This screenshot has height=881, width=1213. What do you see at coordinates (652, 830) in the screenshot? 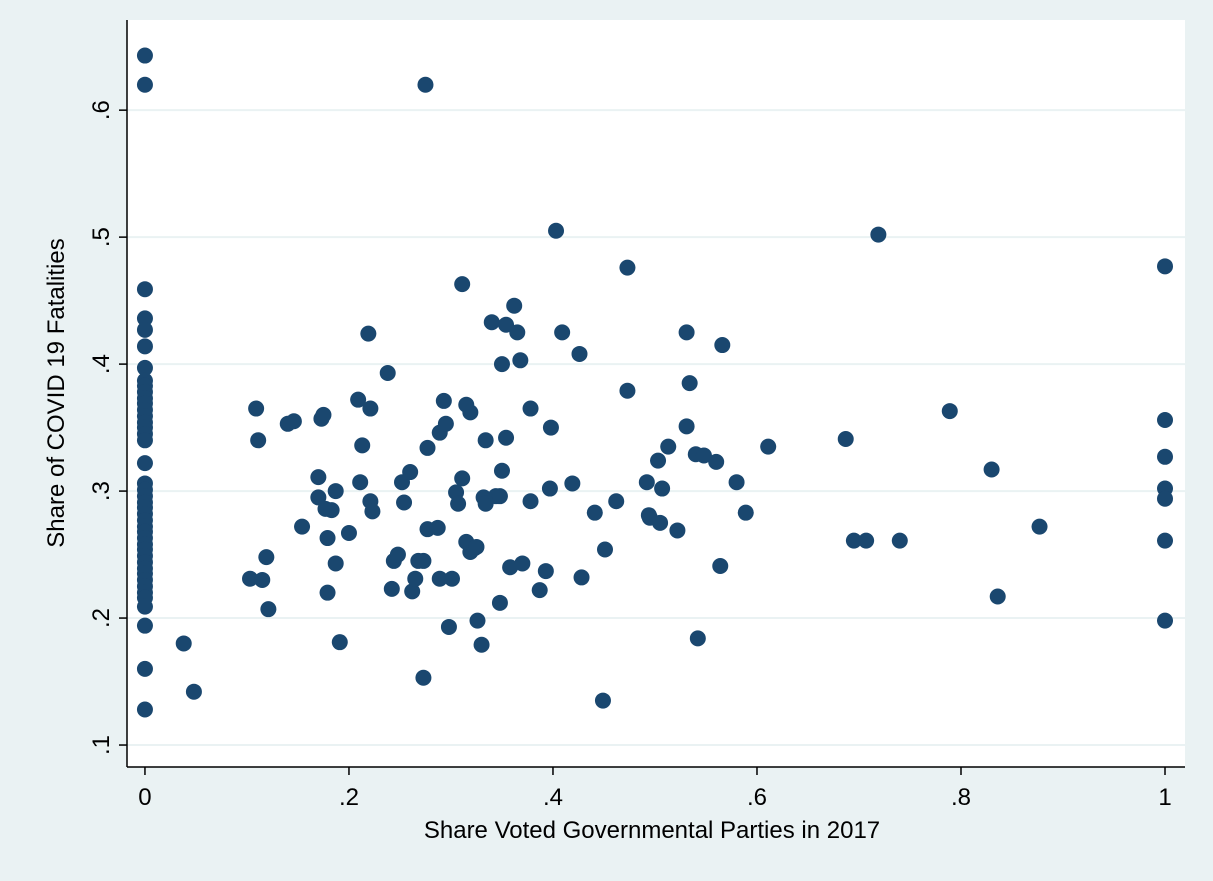
I see `x-axis-label: Share Voted Governmental Parties in 2017` at bounding box center [652, 830].